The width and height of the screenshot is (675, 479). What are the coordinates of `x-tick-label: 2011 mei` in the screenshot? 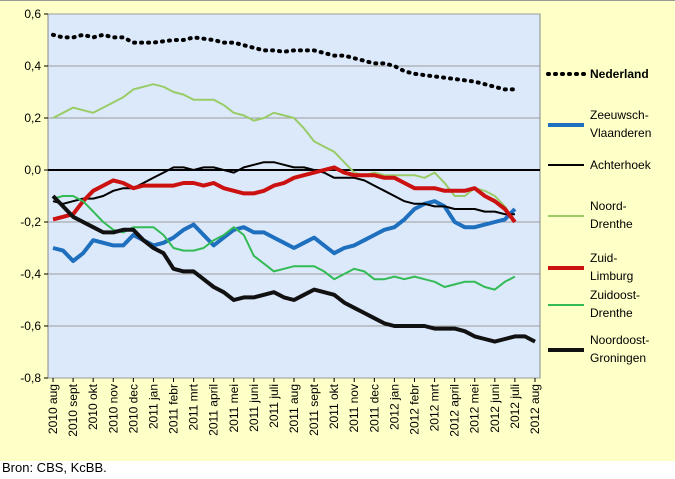 It's located at (234, 408).